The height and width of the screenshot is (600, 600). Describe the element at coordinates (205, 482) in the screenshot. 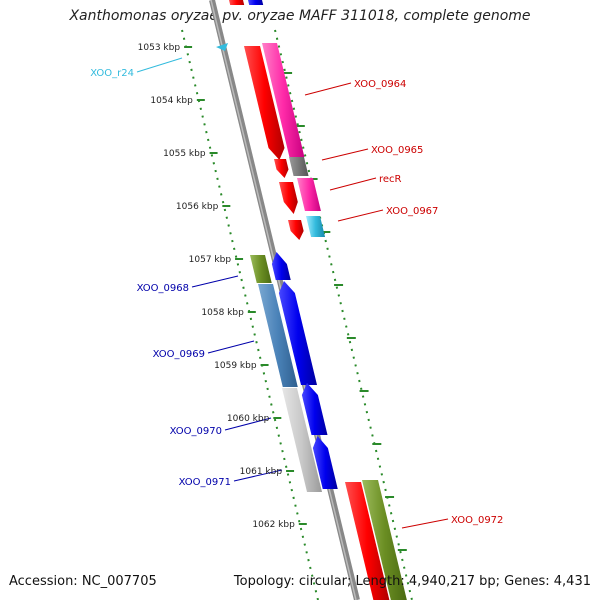

I see `gene-label: XOO_0971` at that location.